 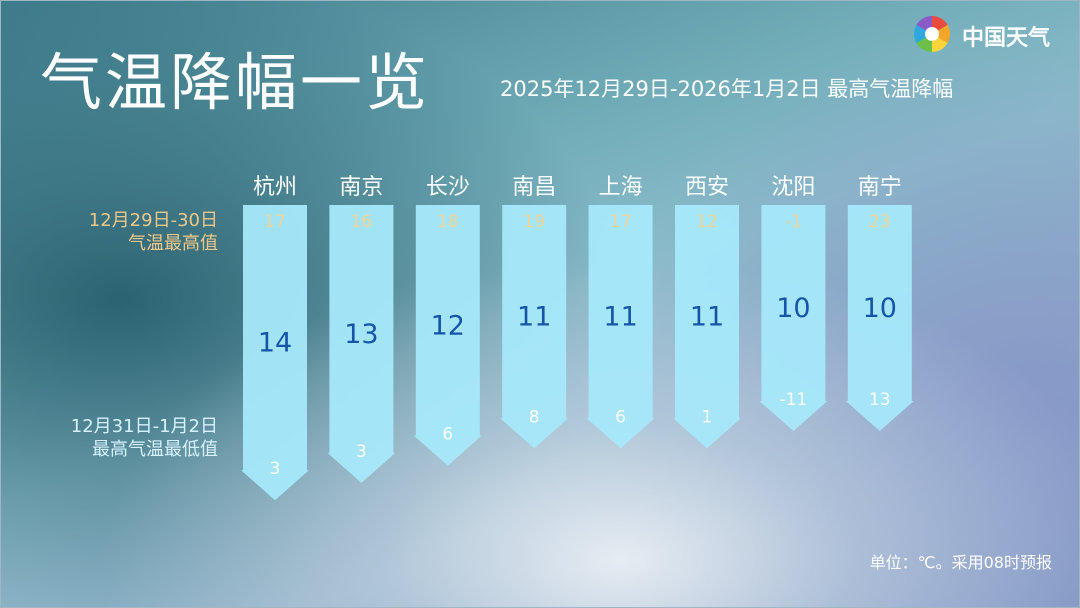 What do you see at coordinates (144, 438) in the screenshot?
I see `low-temp-legend: 12月31日-1月2日 最高气温最低值` at bounding box center [144, 438].